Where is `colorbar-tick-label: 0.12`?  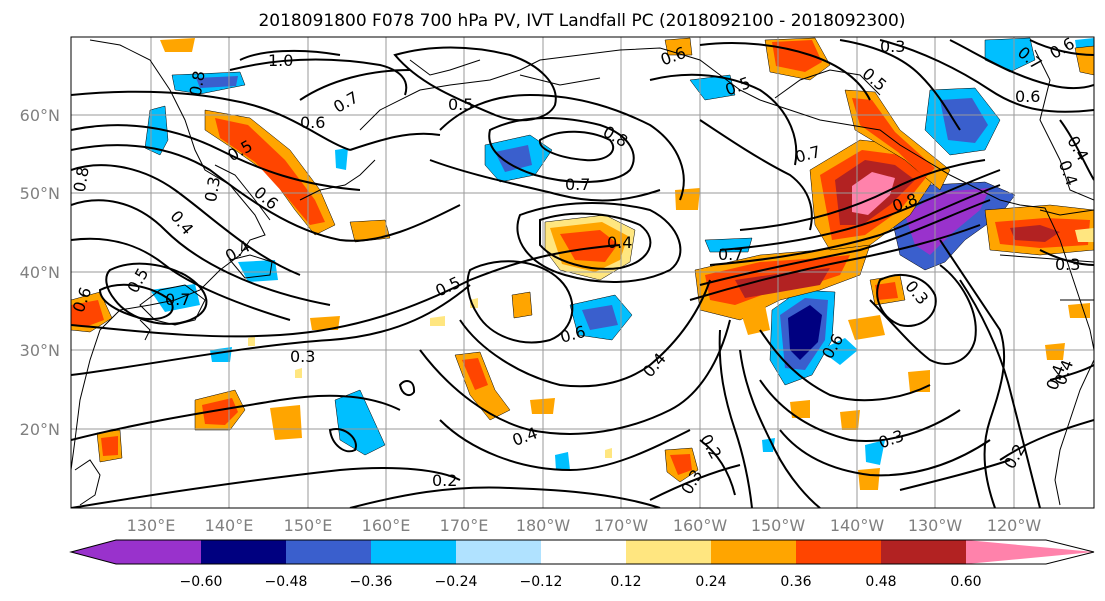
colorbar-tick-label: 0.12 is located at coordinates (625, 582).